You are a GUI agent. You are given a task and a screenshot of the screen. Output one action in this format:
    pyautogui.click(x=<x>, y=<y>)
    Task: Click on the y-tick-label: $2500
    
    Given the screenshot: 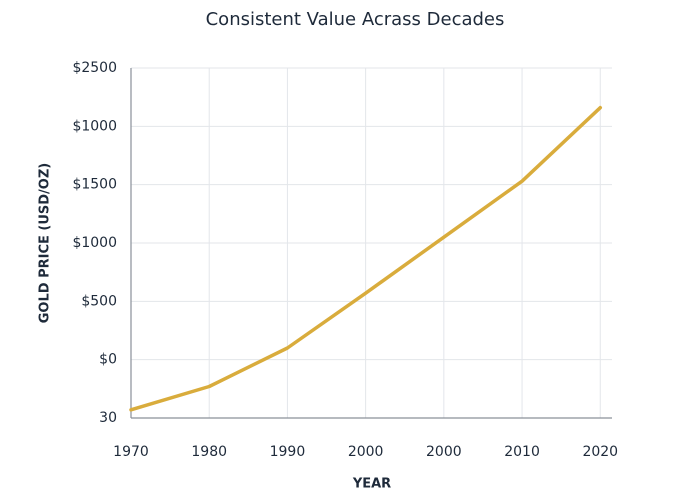 What is the action you would take?
    pyautogui.click(x=94, y=68)
    